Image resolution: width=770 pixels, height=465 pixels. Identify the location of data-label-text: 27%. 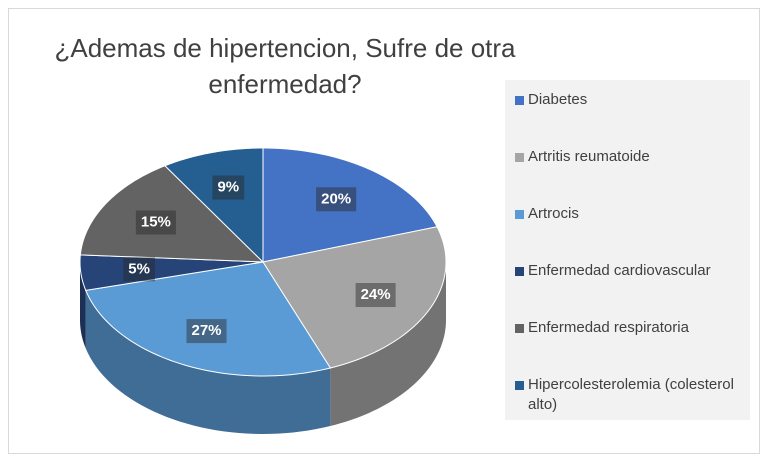
(206, 330).